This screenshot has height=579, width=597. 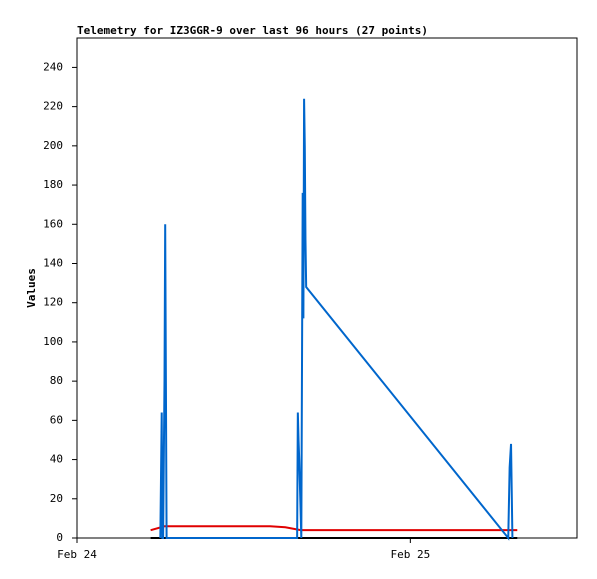 I want to click on y-tick-label: 180, so click(x=53, y=184).